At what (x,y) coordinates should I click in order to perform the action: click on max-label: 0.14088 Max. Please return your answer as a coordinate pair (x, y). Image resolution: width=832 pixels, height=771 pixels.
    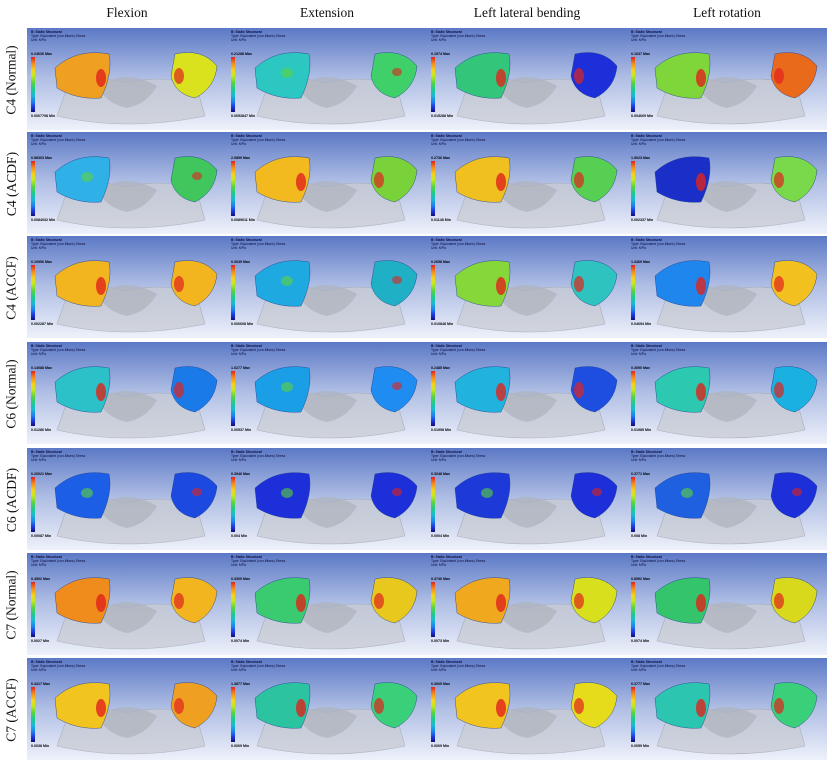
    Looking at the image, I should click on (41, 368).